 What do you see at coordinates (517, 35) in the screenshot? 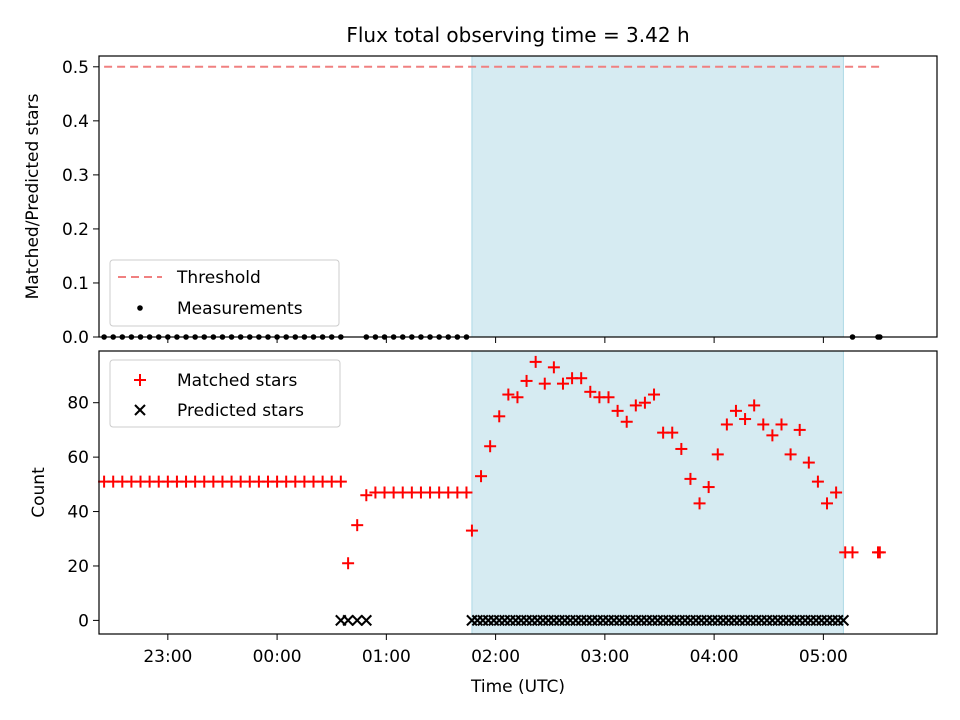
I see `chart-title: Flux total observing time = 3.42 h` at bounding box center [517, 35].